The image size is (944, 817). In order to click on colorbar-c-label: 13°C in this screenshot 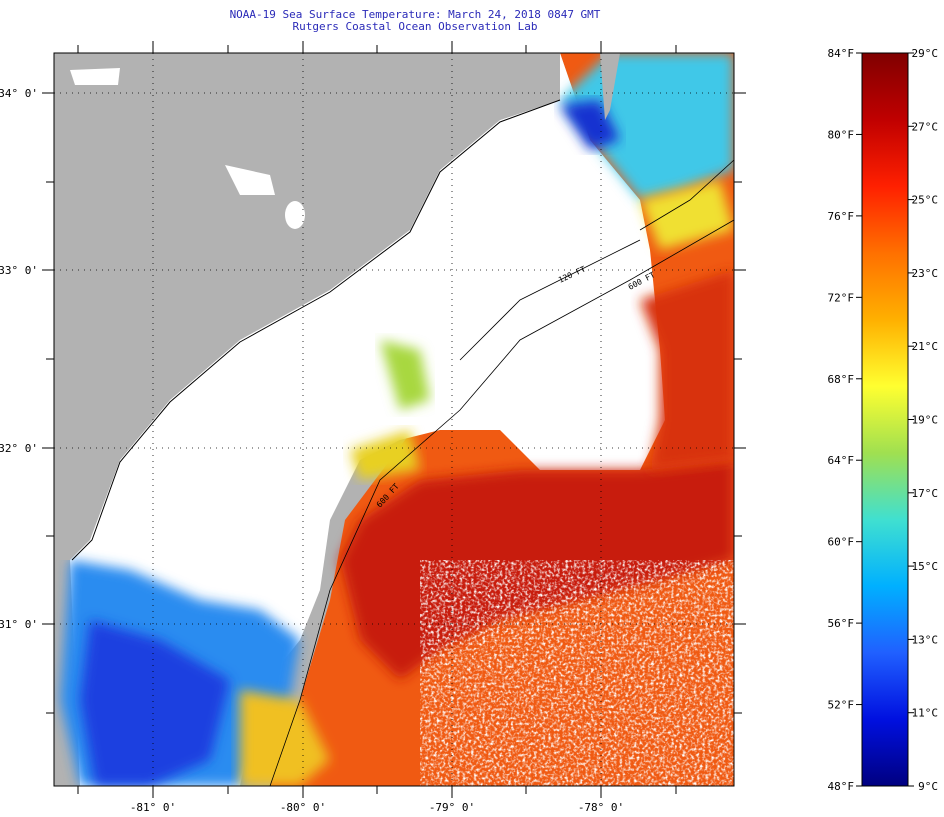, I will do `click(925, 639)`.